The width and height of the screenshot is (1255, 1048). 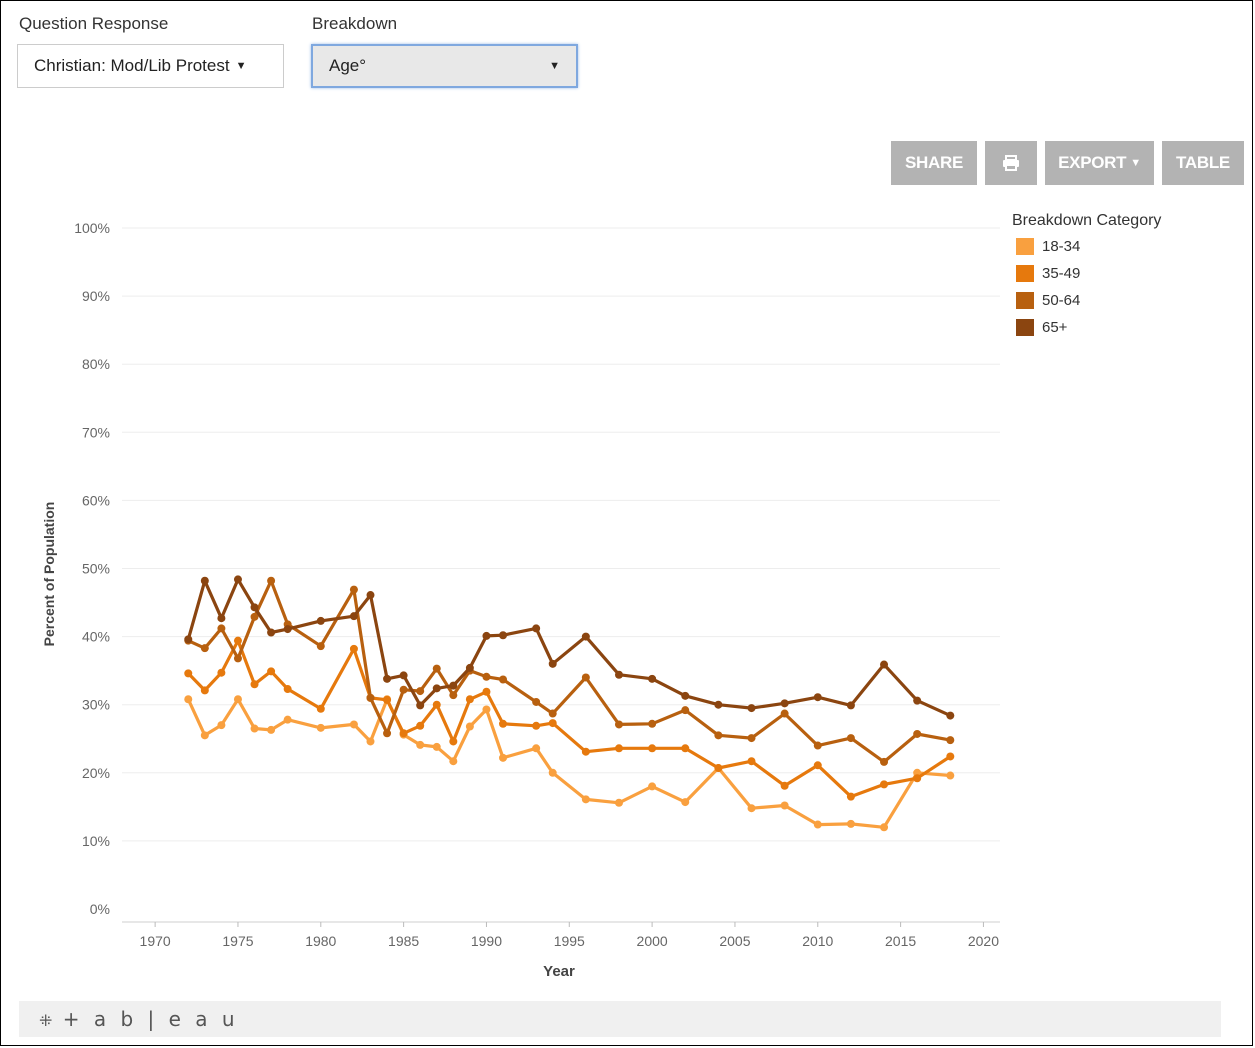 What do you see at coordinates (1048, 273) in the screenshot?
I see `legend-item: 35-49` at bounding box center [1048, 273].